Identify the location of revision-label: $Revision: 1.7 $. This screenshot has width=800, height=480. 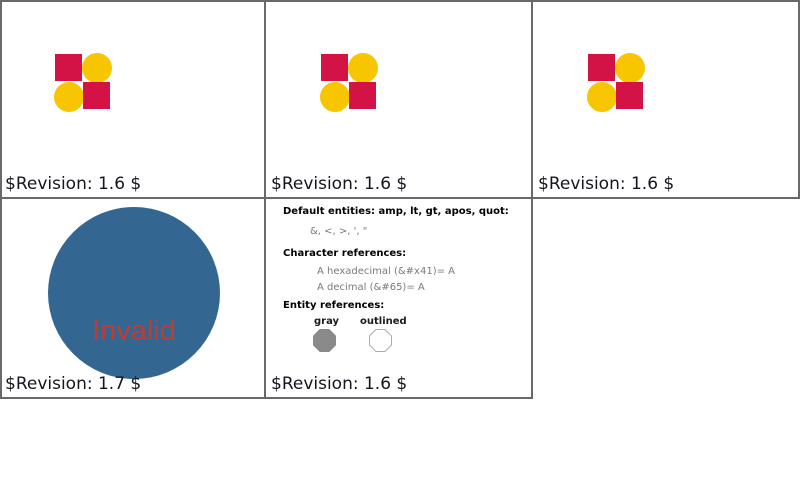
(73, 384).